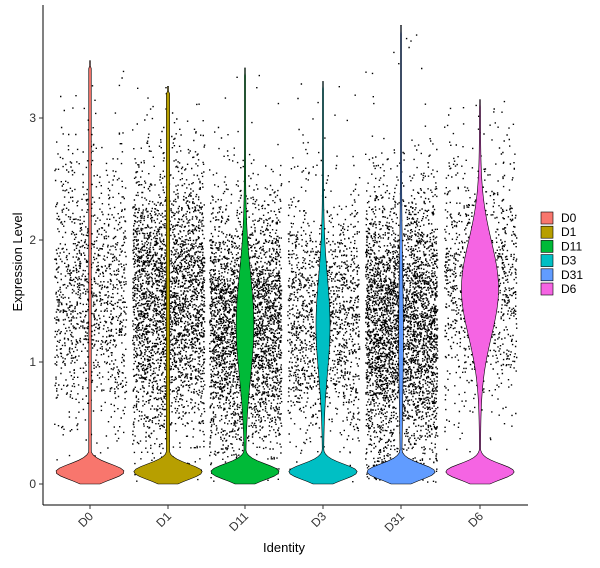 The width and height of the screenshot is (600, 568). Describe the element at coordinates (558, 218) in the screenshot. I see `legend-item-D0: D0` at that location.